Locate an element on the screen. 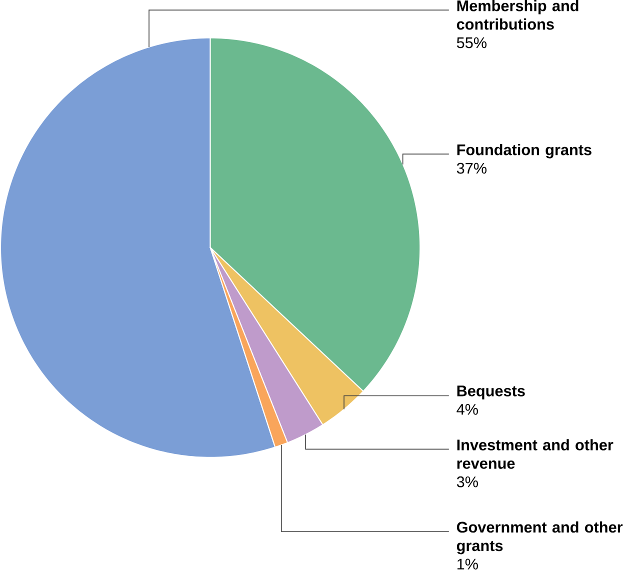  slice-label: Foundation grants is located at coordinates (524, 151).